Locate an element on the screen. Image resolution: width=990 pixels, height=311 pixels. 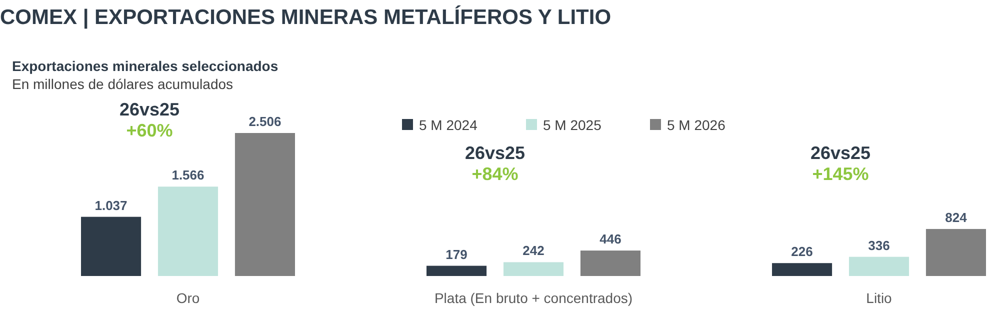
legend-label: 5 M 2026 is located at coordinates (696, 125).